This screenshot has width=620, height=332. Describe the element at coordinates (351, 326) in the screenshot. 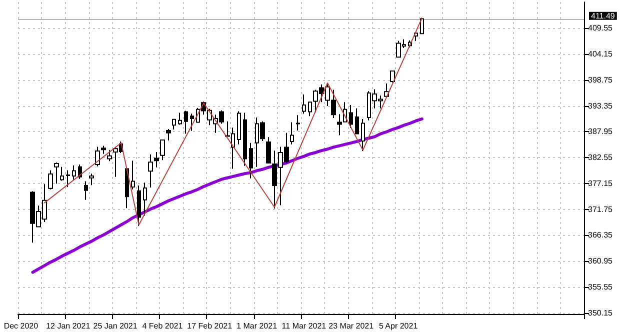

I see `x-tick-label: 23 Mar 2021` at that location.